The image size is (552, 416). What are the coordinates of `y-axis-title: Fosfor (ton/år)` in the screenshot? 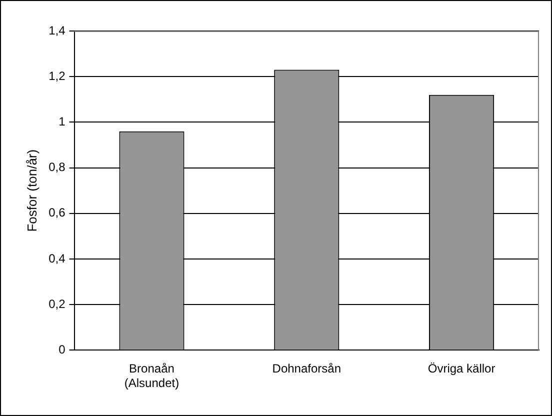 It's located at (32, 190).